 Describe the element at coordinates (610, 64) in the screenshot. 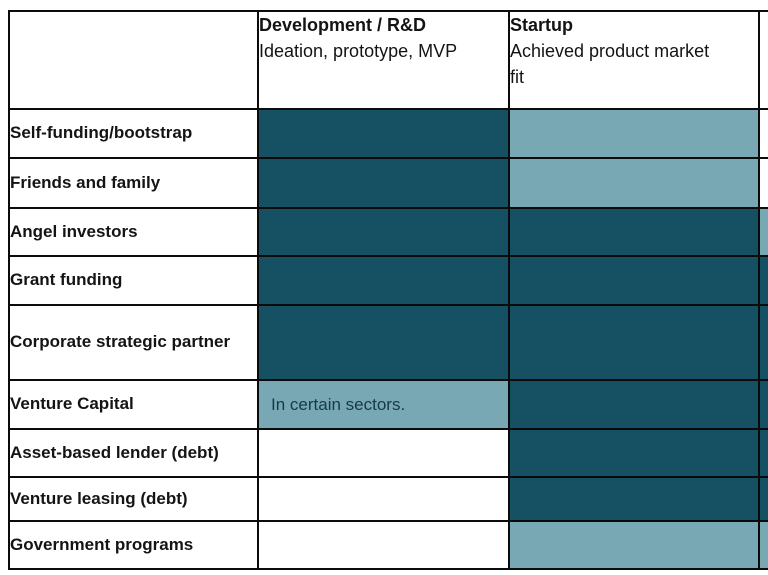

I see `column-subtitle: Achieved product market fit` at that location.